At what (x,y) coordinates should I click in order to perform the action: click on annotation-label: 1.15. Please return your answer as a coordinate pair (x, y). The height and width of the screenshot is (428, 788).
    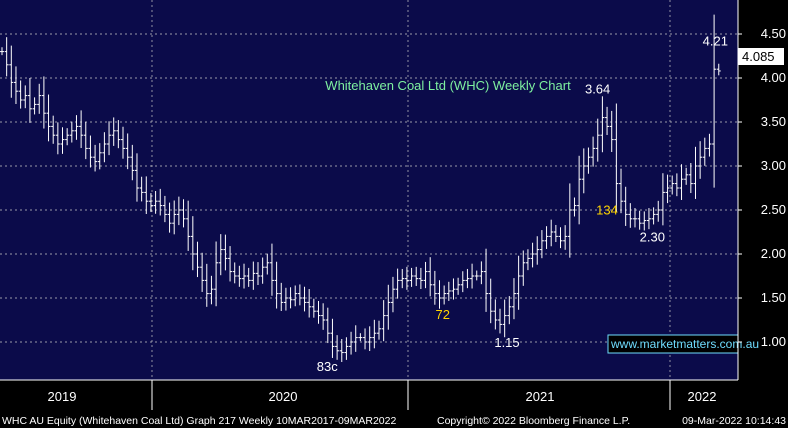
    Looking at the image, I should click on (506, 342).